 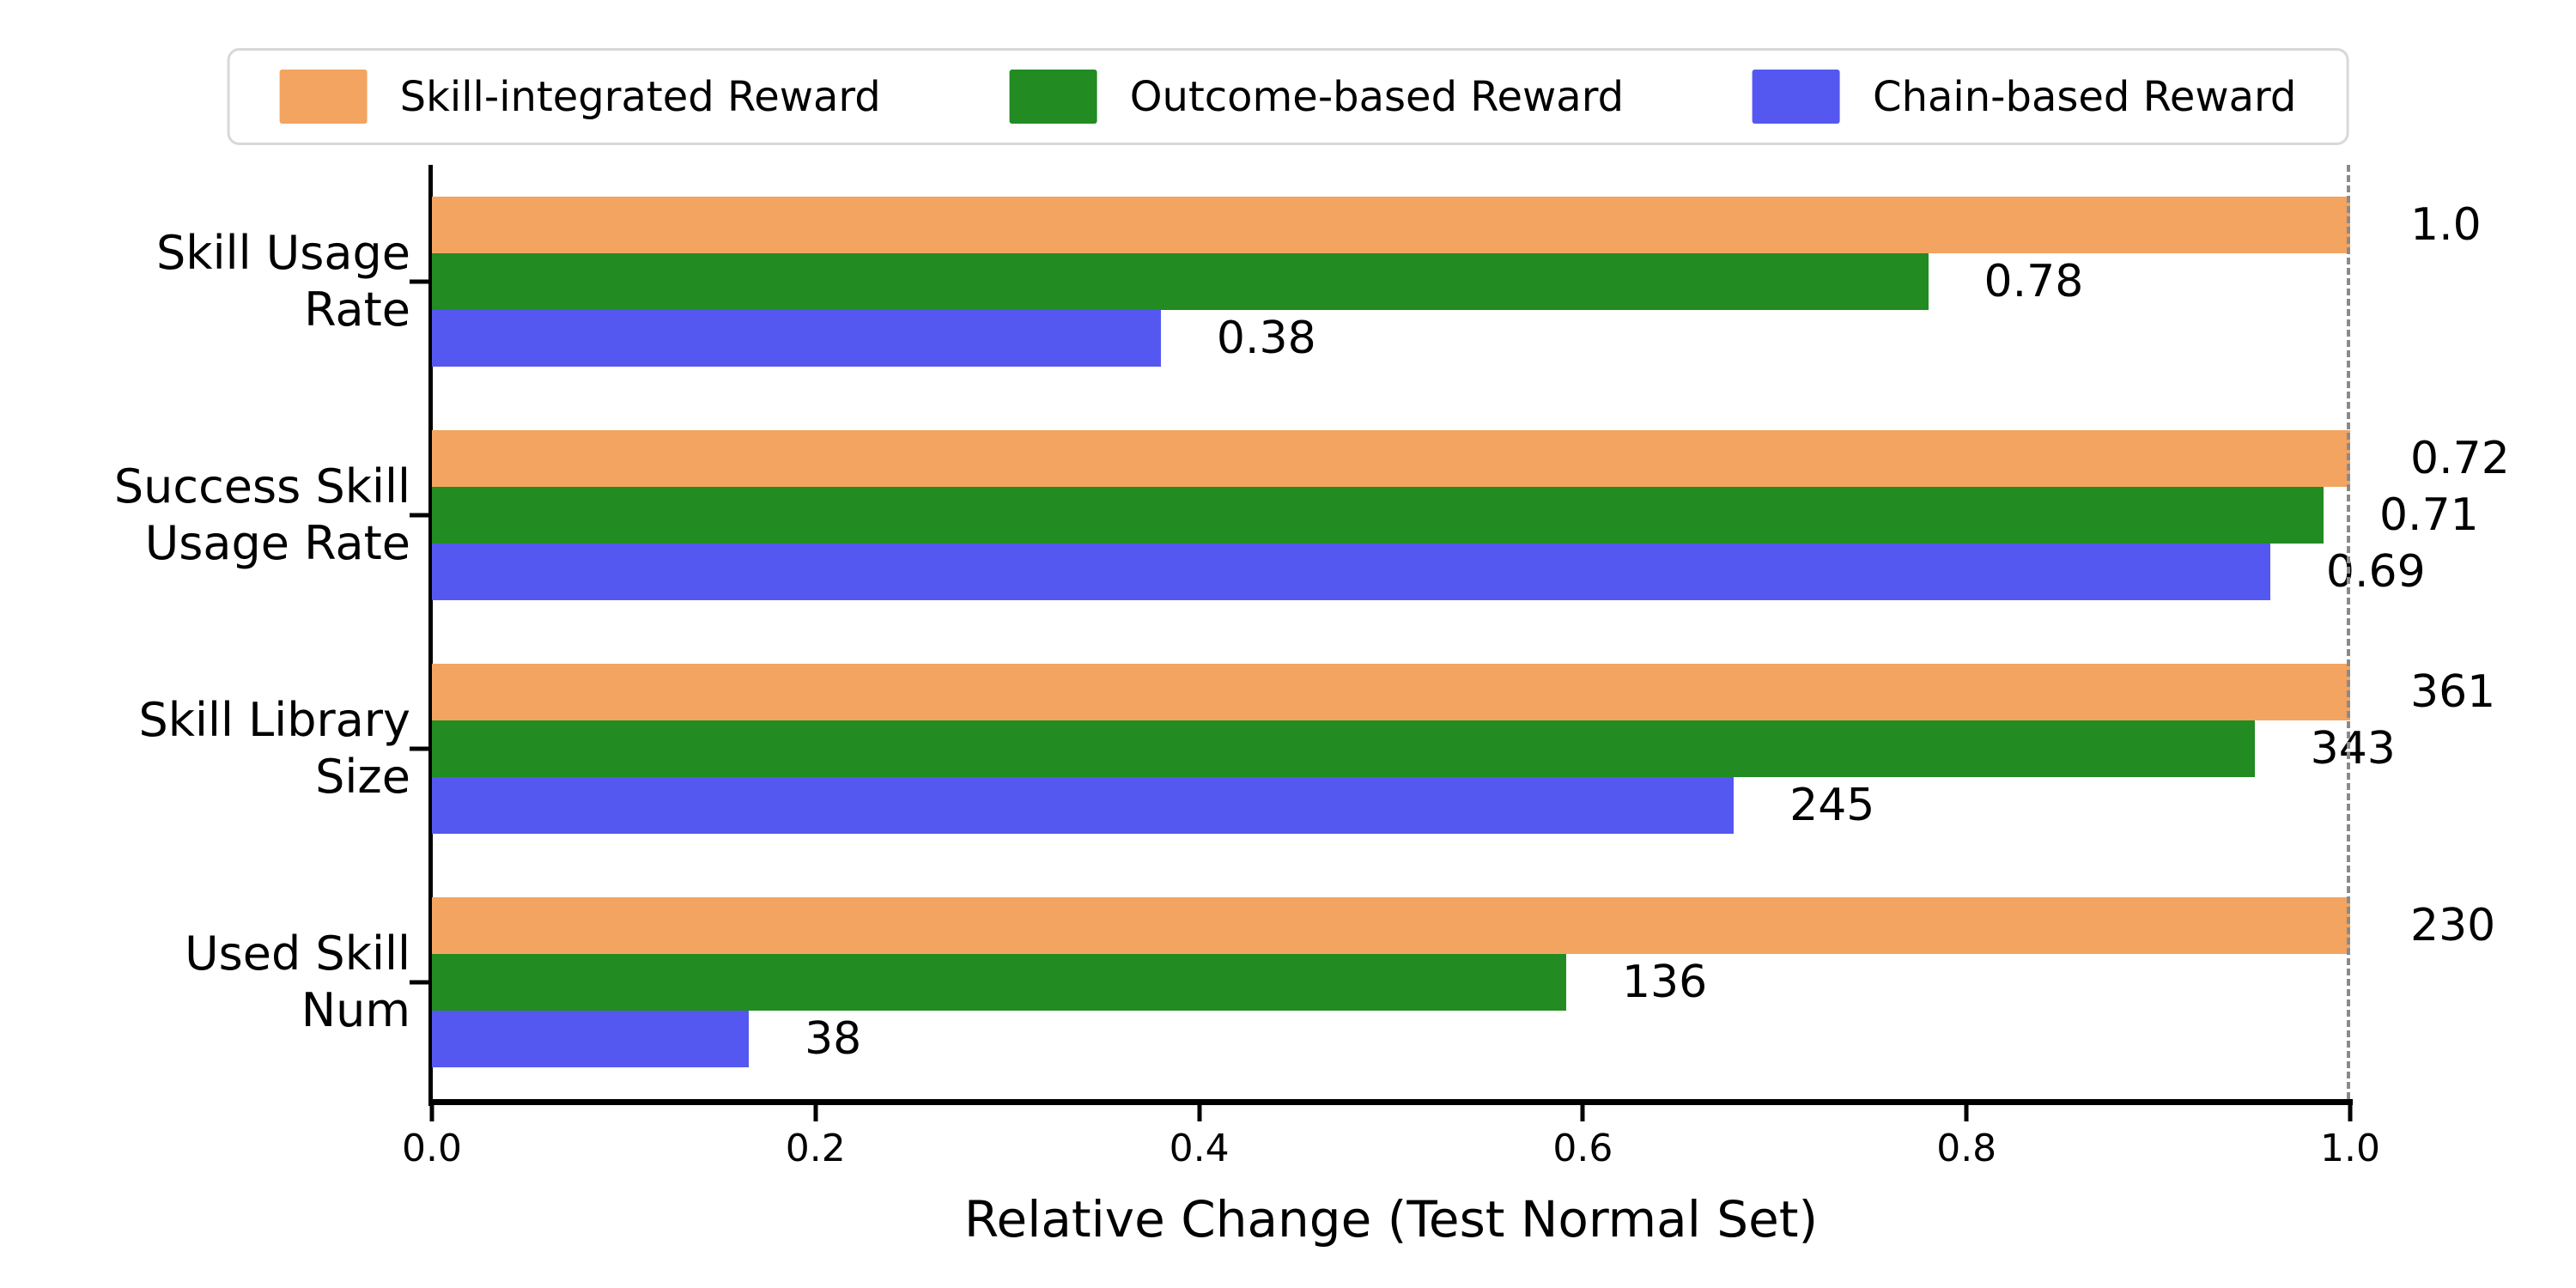 I want to click on bar-value-label: 0.38, so click(x=1266, y=338).